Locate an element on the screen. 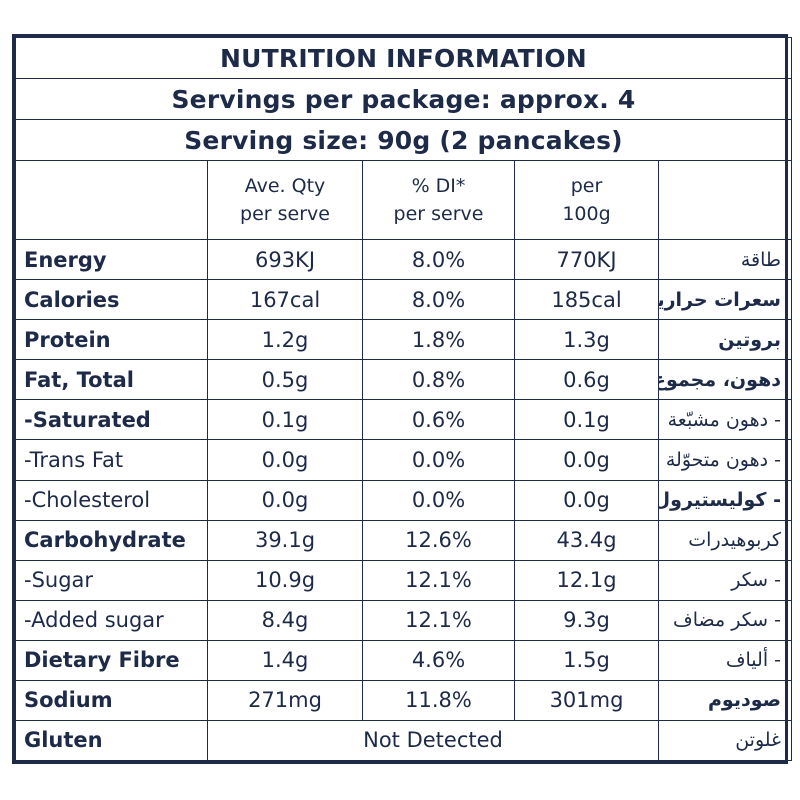 This screenshot has width=800, height=800. per-100g-value: 43.4g is located at coordinates (586, 540).